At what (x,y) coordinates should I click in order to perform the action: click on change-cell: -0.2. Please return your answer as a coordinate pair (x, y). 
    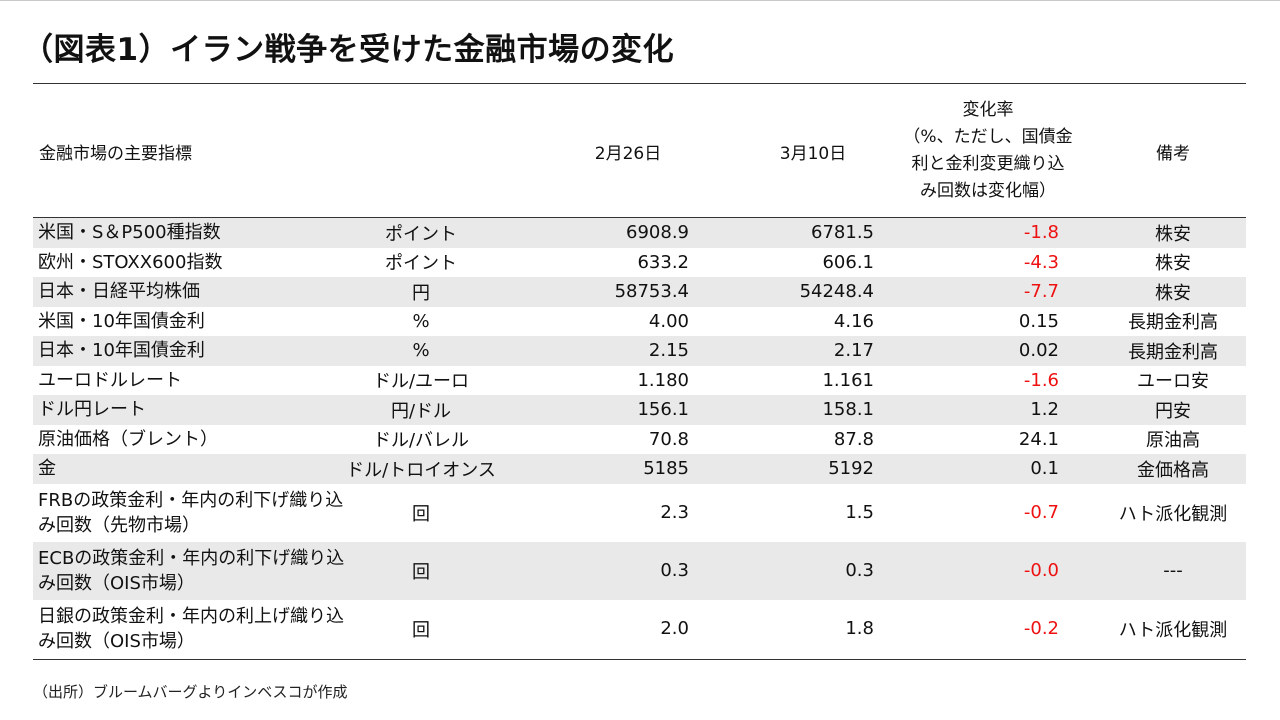
    Looking at the image, I should click on (1041, 628).